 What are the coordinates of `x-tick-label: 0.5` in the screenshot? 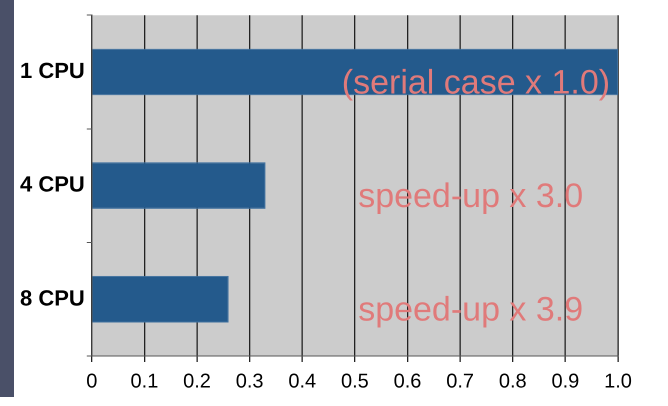 It's located at (354, 381).